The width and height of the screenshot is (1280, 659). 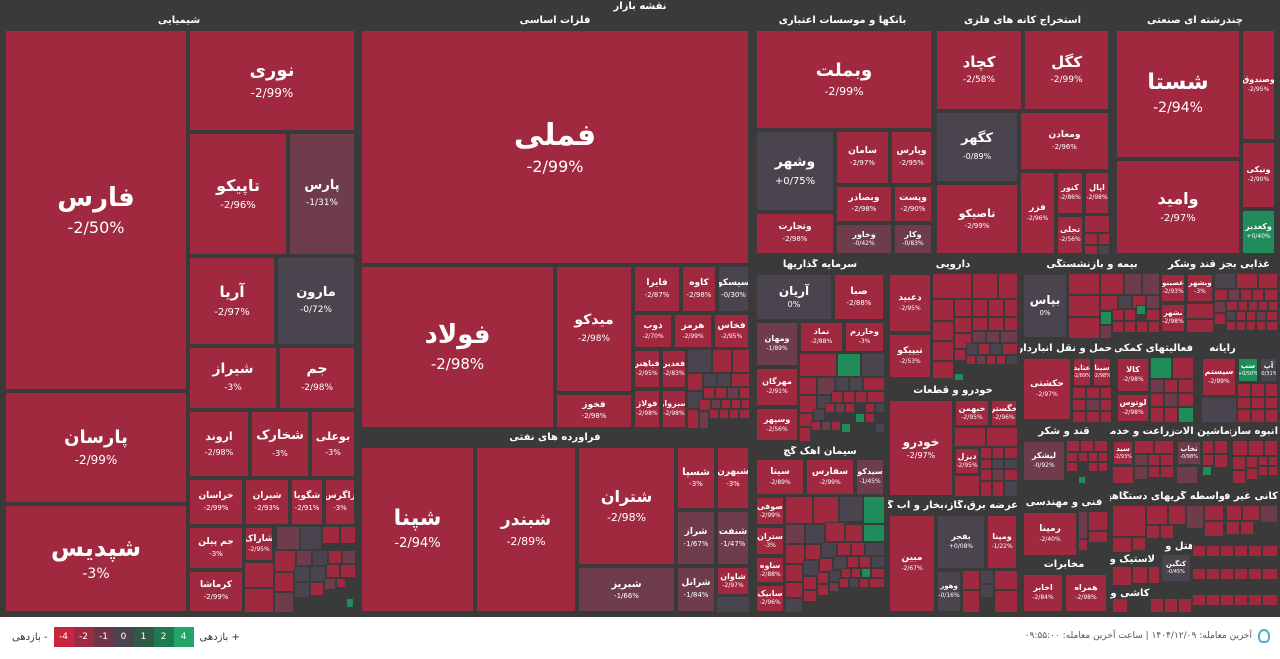 I want to click on tile-sufi: صوفی -2/99%, so click(x=770, y=511).